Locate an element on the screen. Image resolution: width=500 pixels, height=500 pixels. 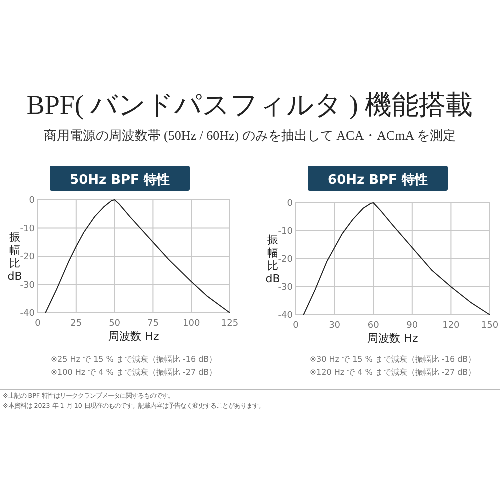
x-tick-label: 120 is located at coordinates (451, 326).